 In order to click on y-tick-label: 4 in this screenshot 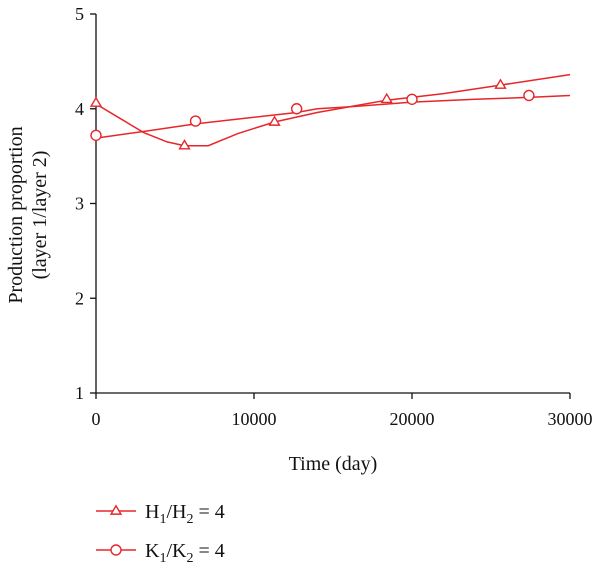, I will do `click(79, 109)`.